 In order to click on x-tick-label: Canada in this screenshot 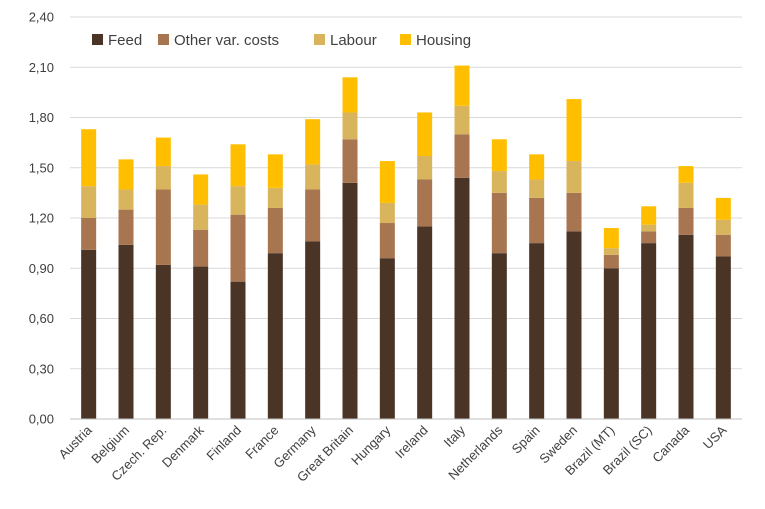, I will do `click(670, 443)`.